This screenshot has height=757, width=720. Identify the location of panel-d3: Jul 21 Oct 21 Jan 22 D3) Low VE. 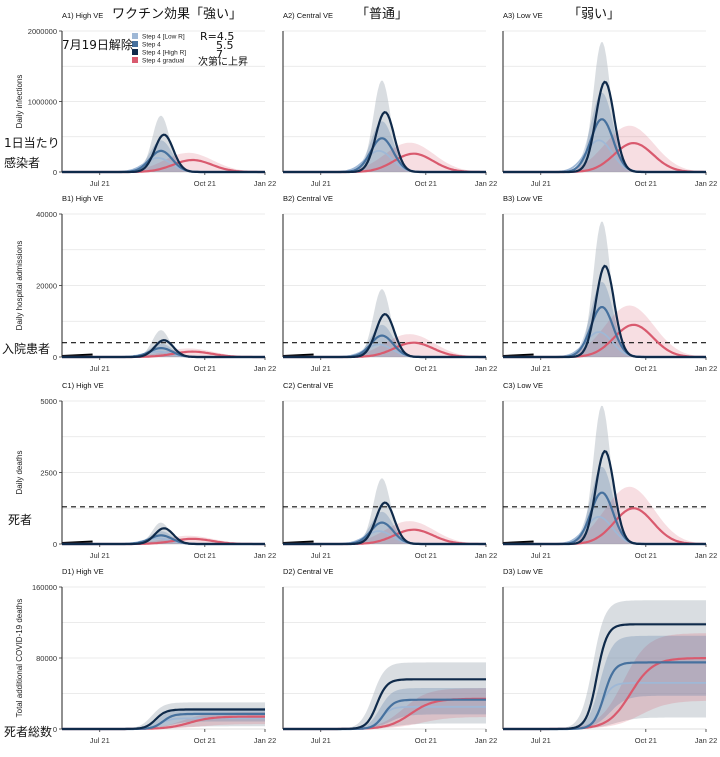
(610, 656).